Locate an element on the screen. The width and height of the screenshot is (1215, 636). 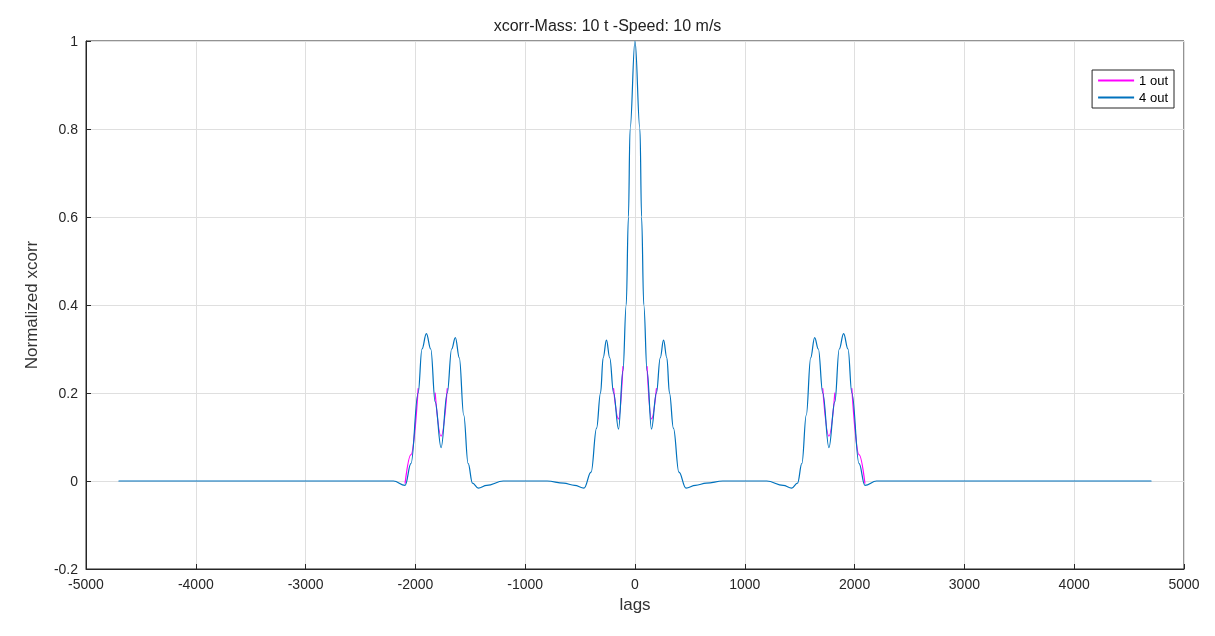
y-tick-label: 0.6 is located at coordinates (68, 217).